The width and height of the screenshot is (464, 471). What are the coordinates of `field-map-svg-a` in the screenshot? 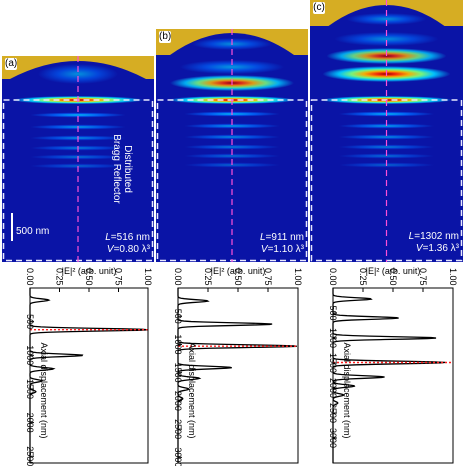 It's located at (78, 159).